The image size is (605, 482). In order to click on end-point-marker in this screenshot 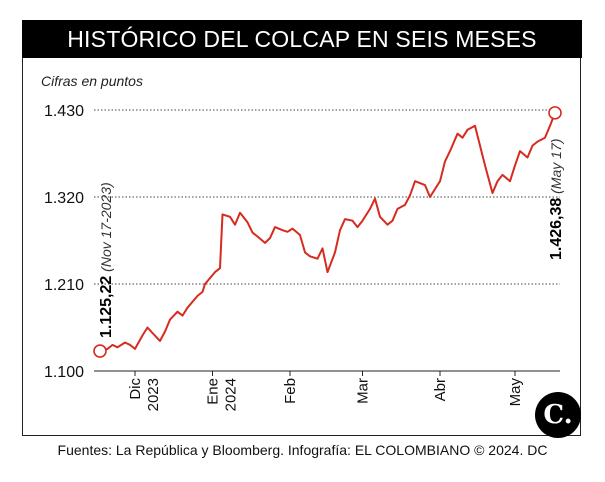, I will do `click(555, 113)`.